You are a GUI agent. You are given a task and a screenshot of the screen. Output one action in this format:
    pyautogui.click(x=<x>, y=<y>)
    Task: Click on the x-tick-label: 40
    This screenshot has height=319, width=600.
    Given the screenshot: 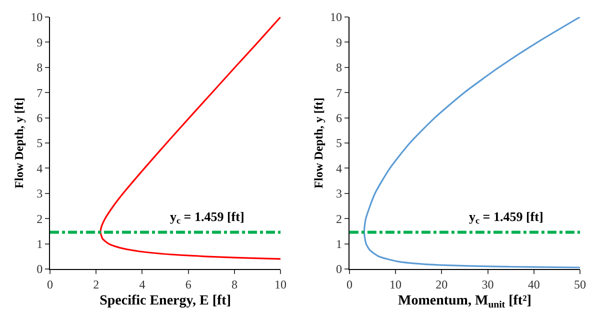 What is the action you would take?
    pyautogui.click(x=534, y=284)
    